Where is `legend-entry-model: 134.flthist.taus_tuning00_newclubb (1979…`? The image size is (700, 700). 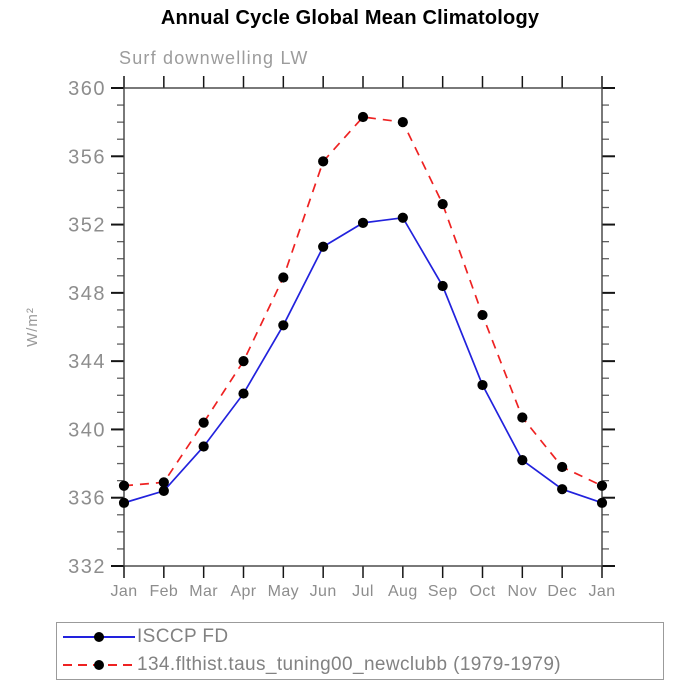 legend-entry-model: 134.flthist.taus_tuning00_newclubb (1979… is located at coordinates (360, 665).